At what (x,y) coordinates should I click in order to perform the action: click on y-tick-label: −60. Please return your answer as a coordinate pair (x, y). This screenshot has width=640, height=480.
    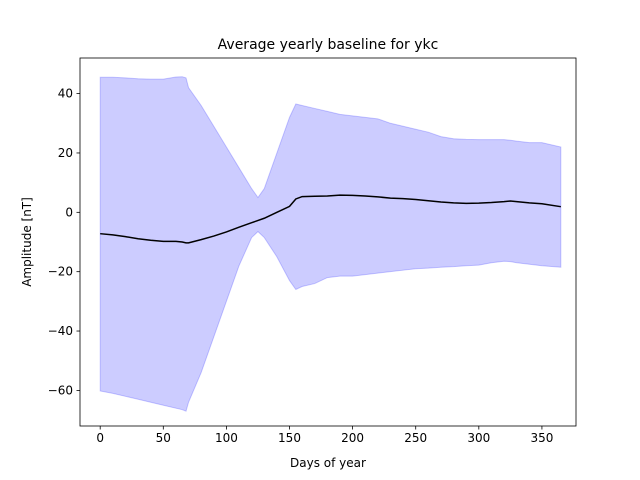
    Looking at the image, I should click on (60, 390).